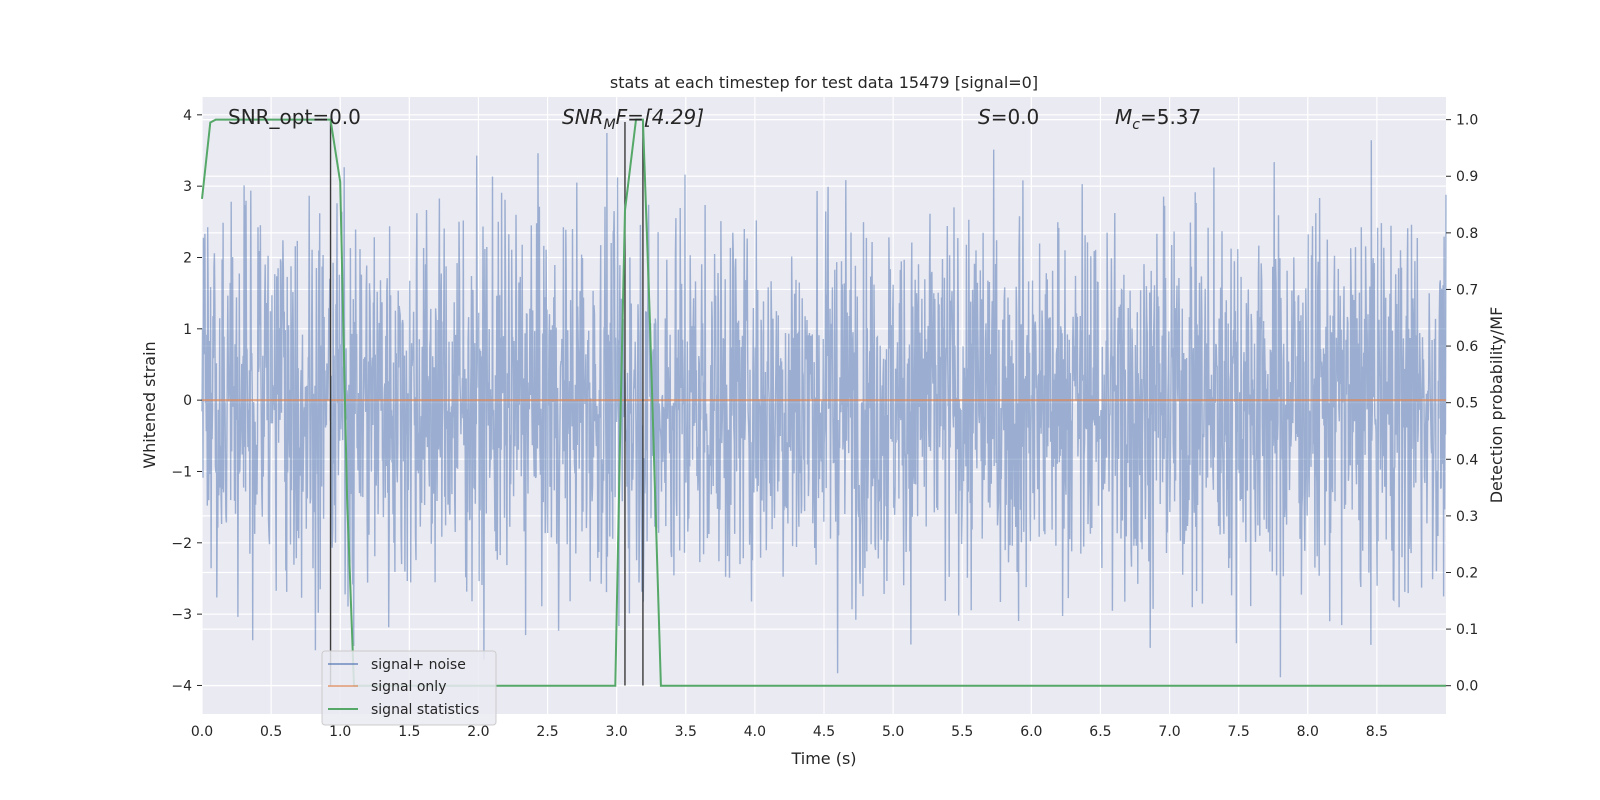 The image size is (1600, 800). What do you see at coordinates (478, 732) in the screenshot?
I see `x-tick-label: 2.0` at bounding box center [478, 732].